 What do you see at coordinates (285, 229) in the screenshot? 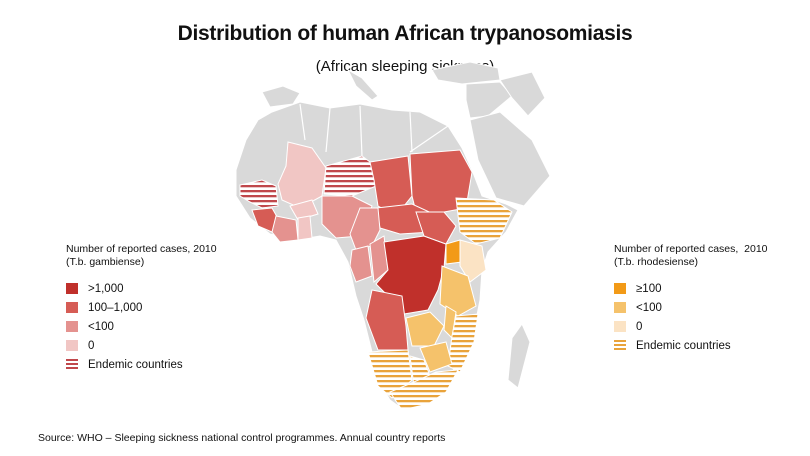
I see `country-ivory-coast` at bounding box center [285, 229].